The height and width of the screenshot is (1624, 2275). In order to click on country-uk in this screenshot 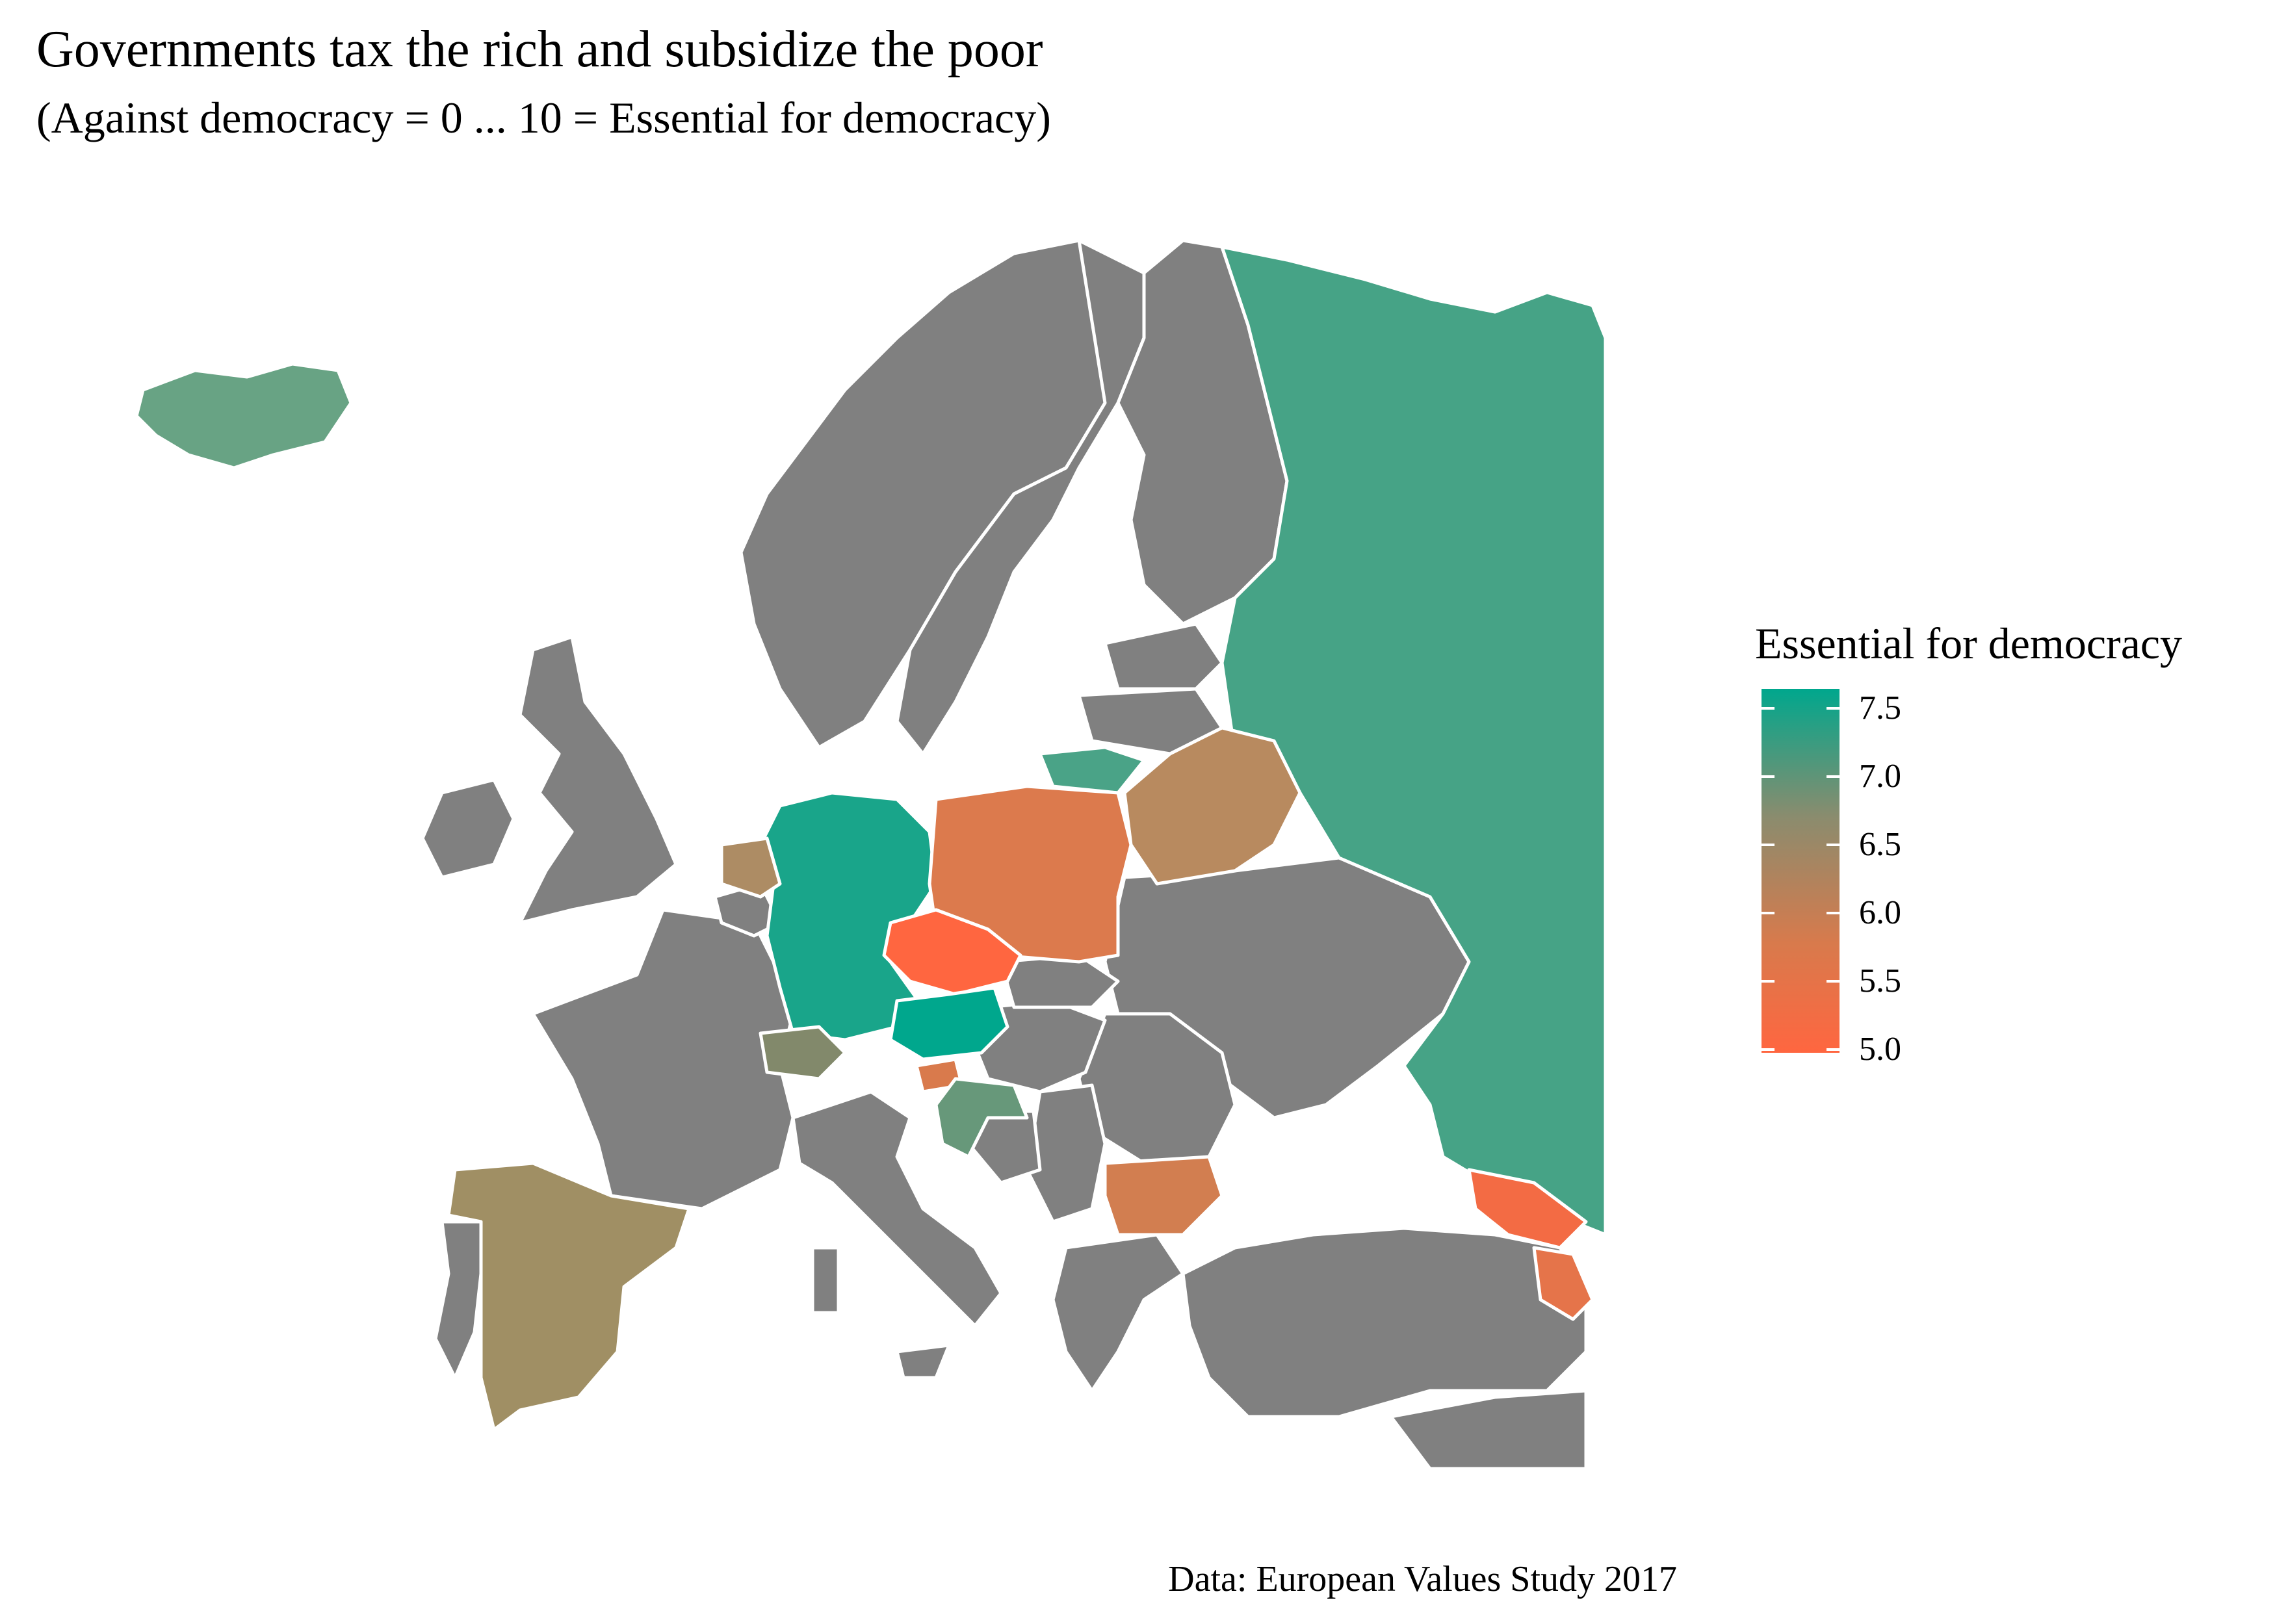, I will do `click(598, 780)`.